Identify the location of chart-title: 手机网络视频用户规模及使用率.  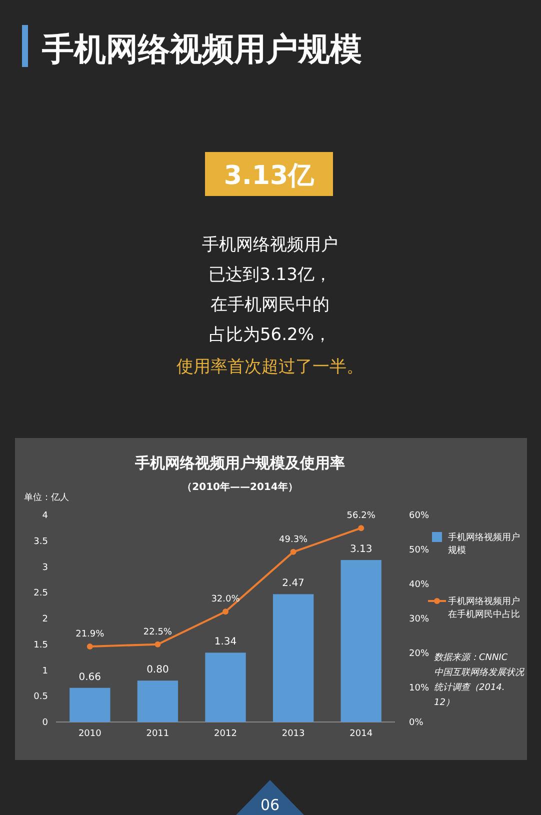
(239, 463).